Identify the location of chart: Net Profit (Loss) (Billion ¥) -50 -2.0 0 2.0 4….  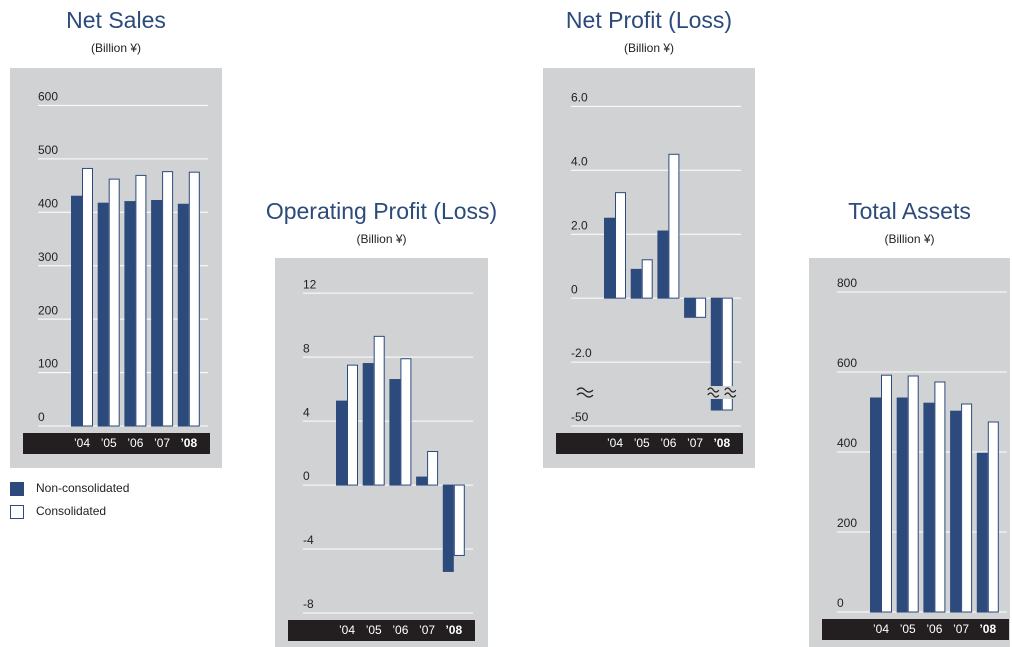
(649, 237).